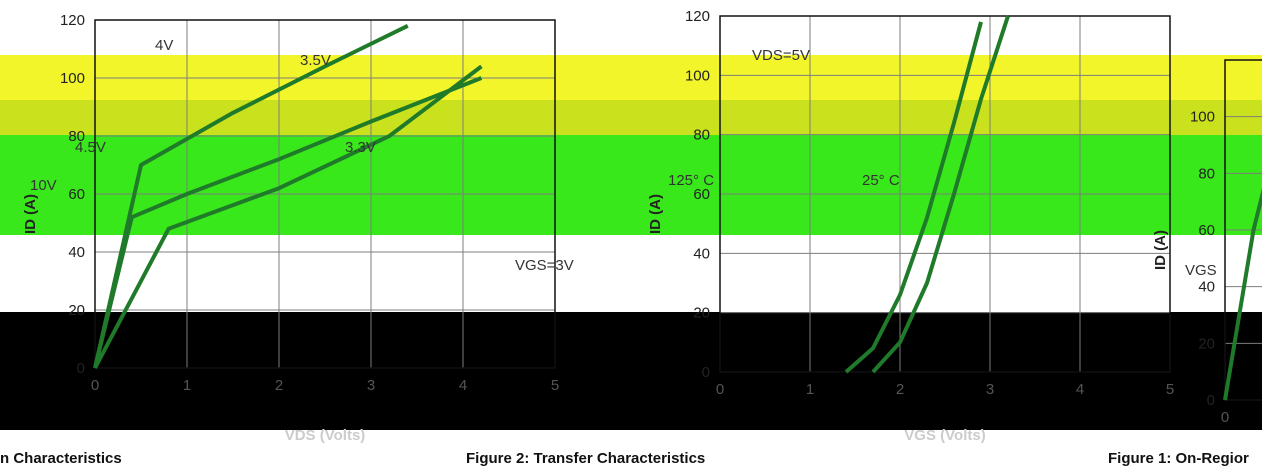  What do you see at coordinates (544, 265) in the screenshot?
I see `annotation-label: VGS=3V` at bounding box center [544, 265].